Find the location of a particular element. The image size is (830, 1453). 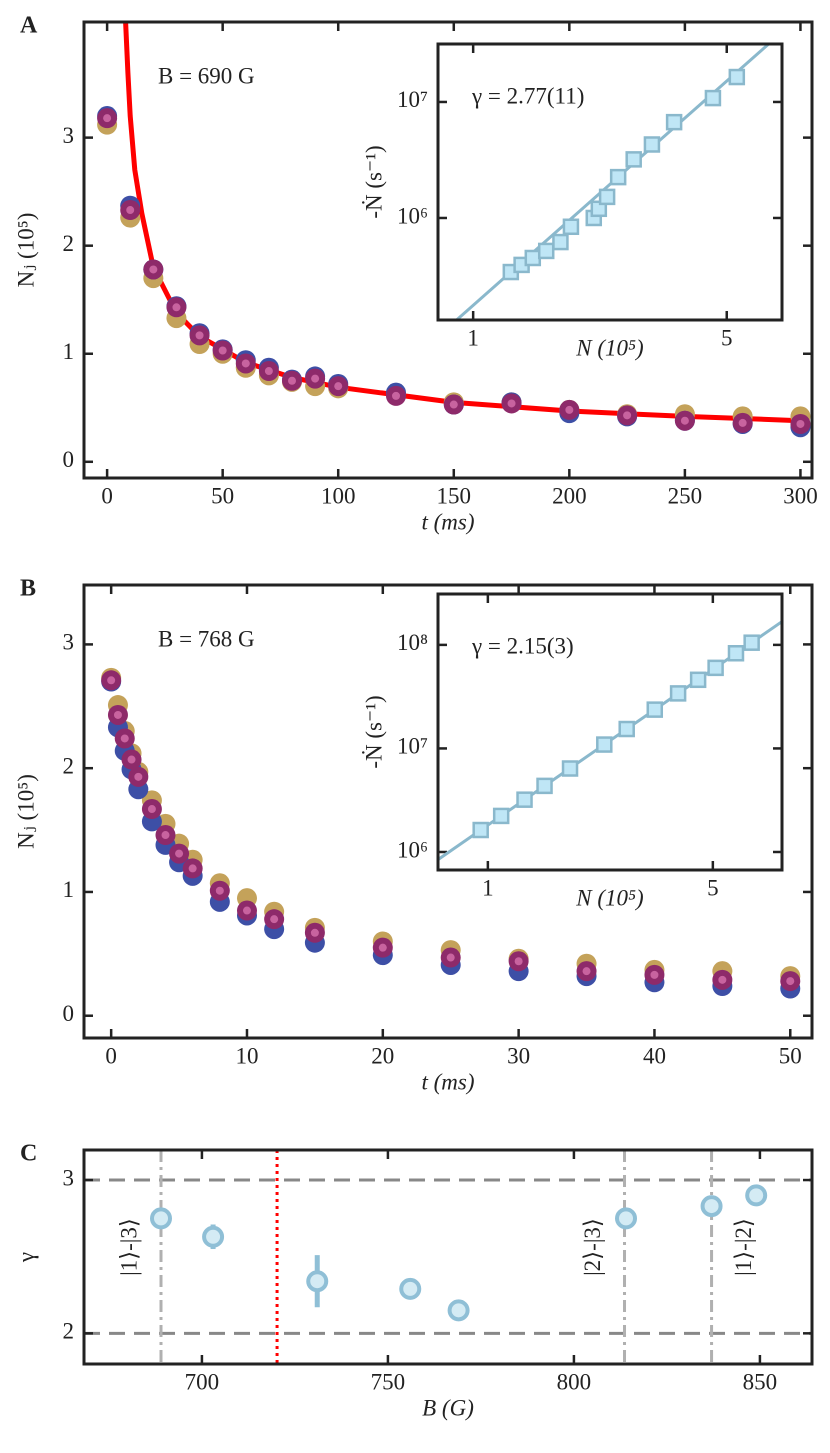

x-tick-label: 250 is located at coordinates (685, 495).